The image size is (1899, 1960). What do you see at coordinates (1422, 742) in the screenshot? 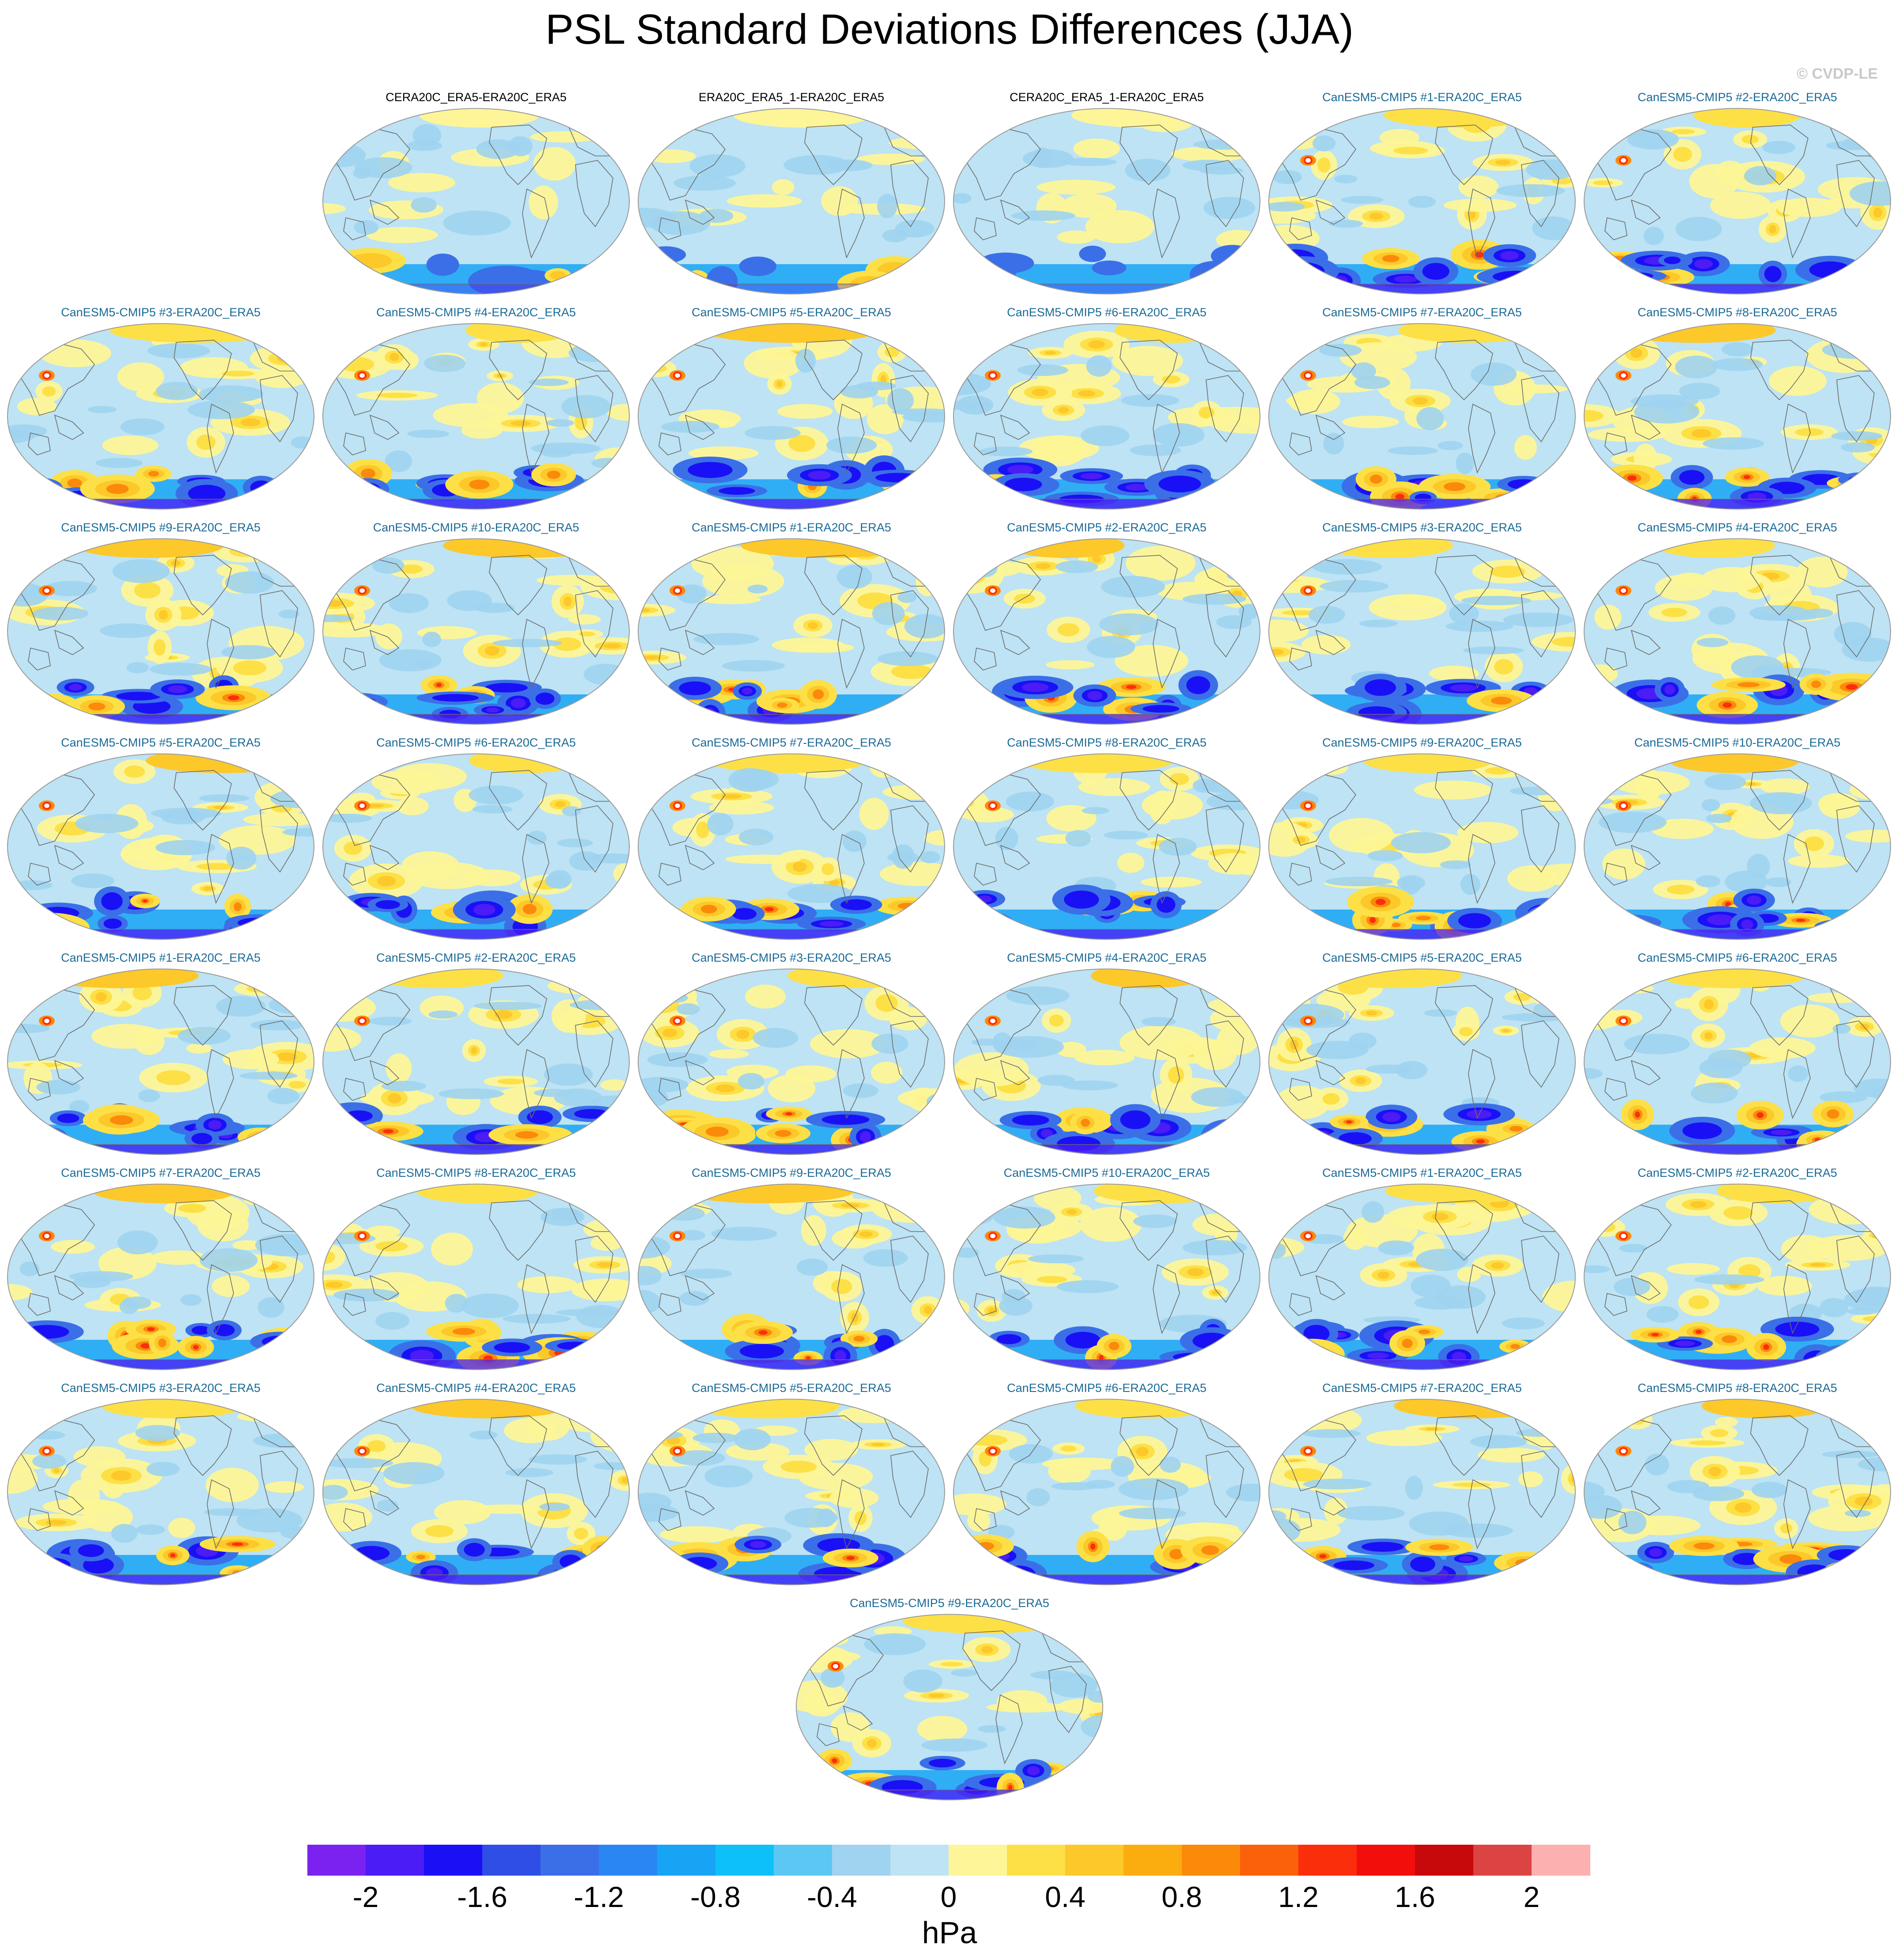
I see `panel-title: CanESM5-CMIP5 #9-ERA20C_ERA5` at bounding box center [1422, 742].